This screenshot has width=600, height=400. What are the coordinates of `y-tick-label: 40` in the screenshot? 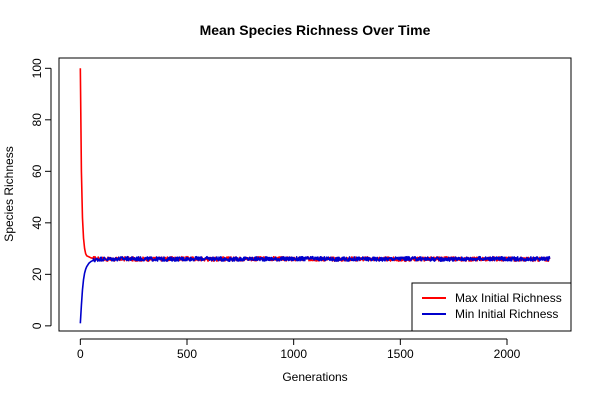 It's located at (37, 223).